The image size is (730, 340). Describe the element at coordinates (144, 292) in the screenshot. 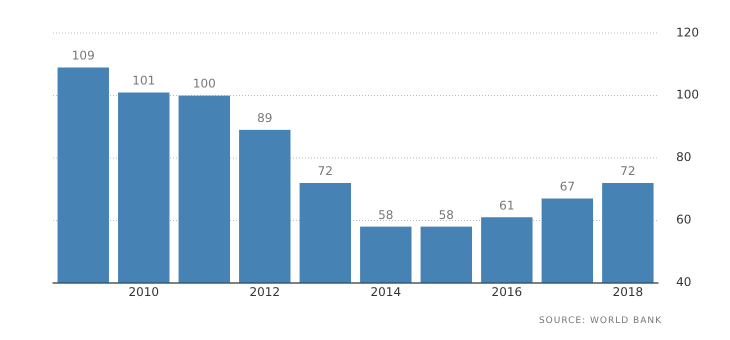

I see `x-tick-label: 2010` at that location.